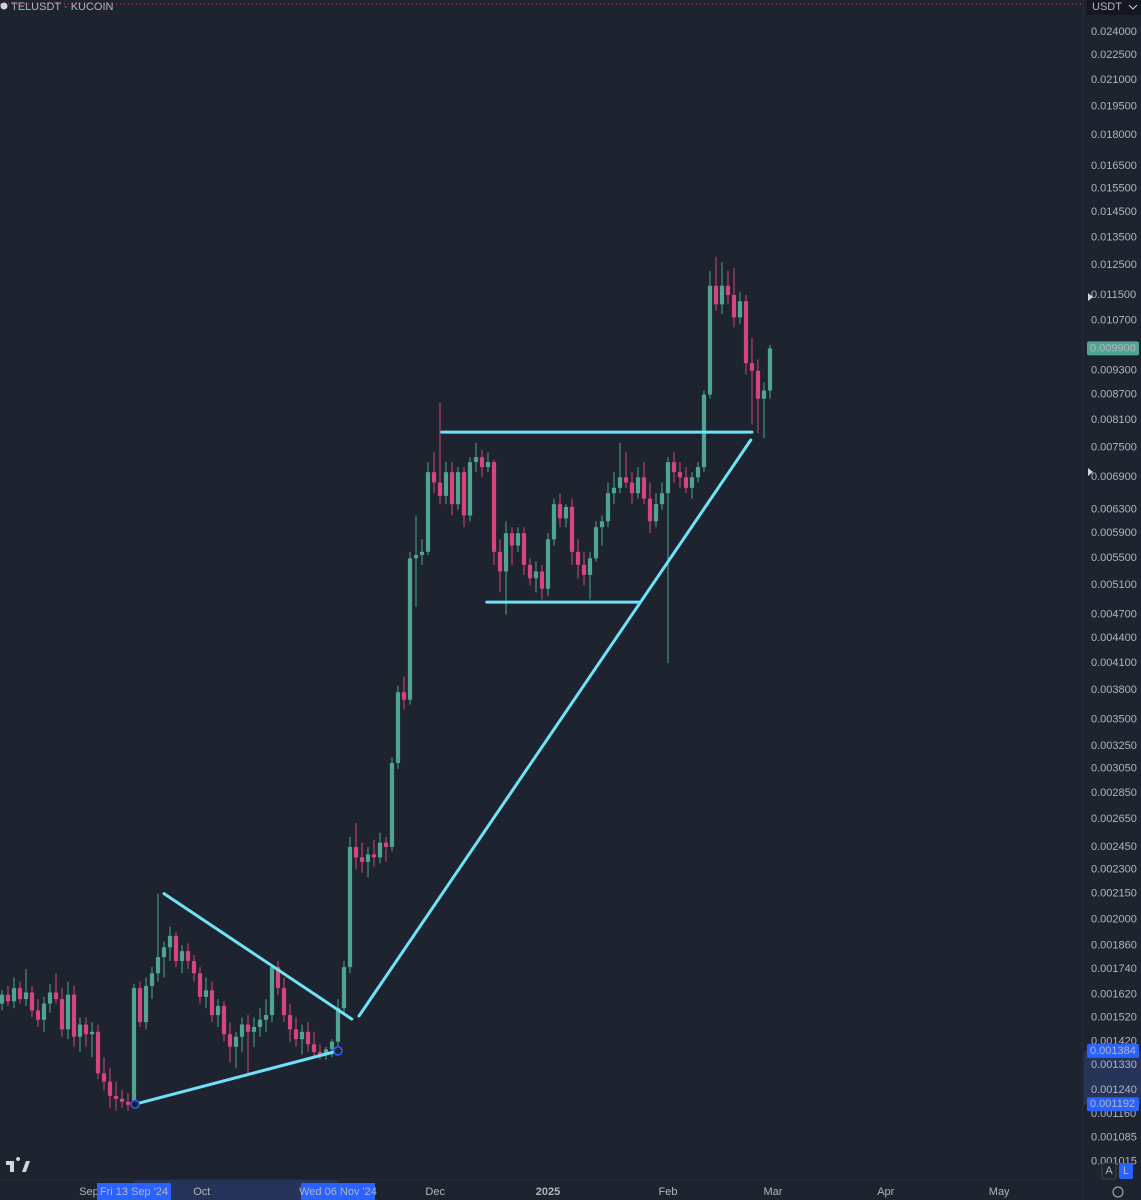  Describe the element at coordinates (1133, 7) in the screenshot. I see `currency-dropdown` at that location.